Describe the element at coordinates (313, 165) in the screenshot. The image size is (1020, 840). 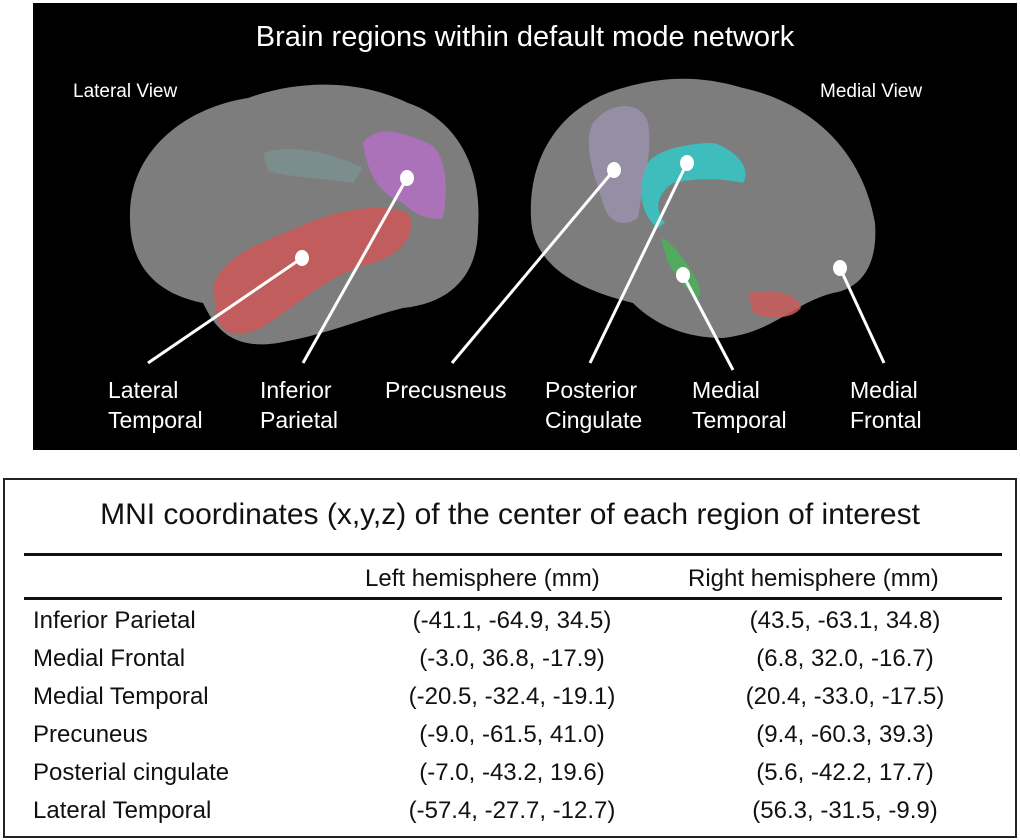
I see `lateral-cyan-region` at that location.